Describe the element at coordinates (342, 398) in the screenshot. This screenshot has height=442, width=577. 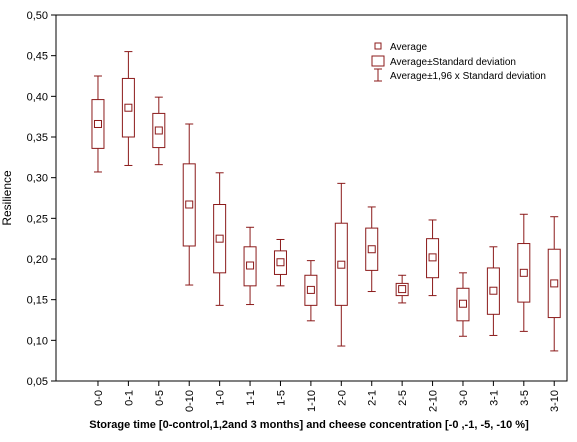
I see `x-tick-label: 2-0` at that location.